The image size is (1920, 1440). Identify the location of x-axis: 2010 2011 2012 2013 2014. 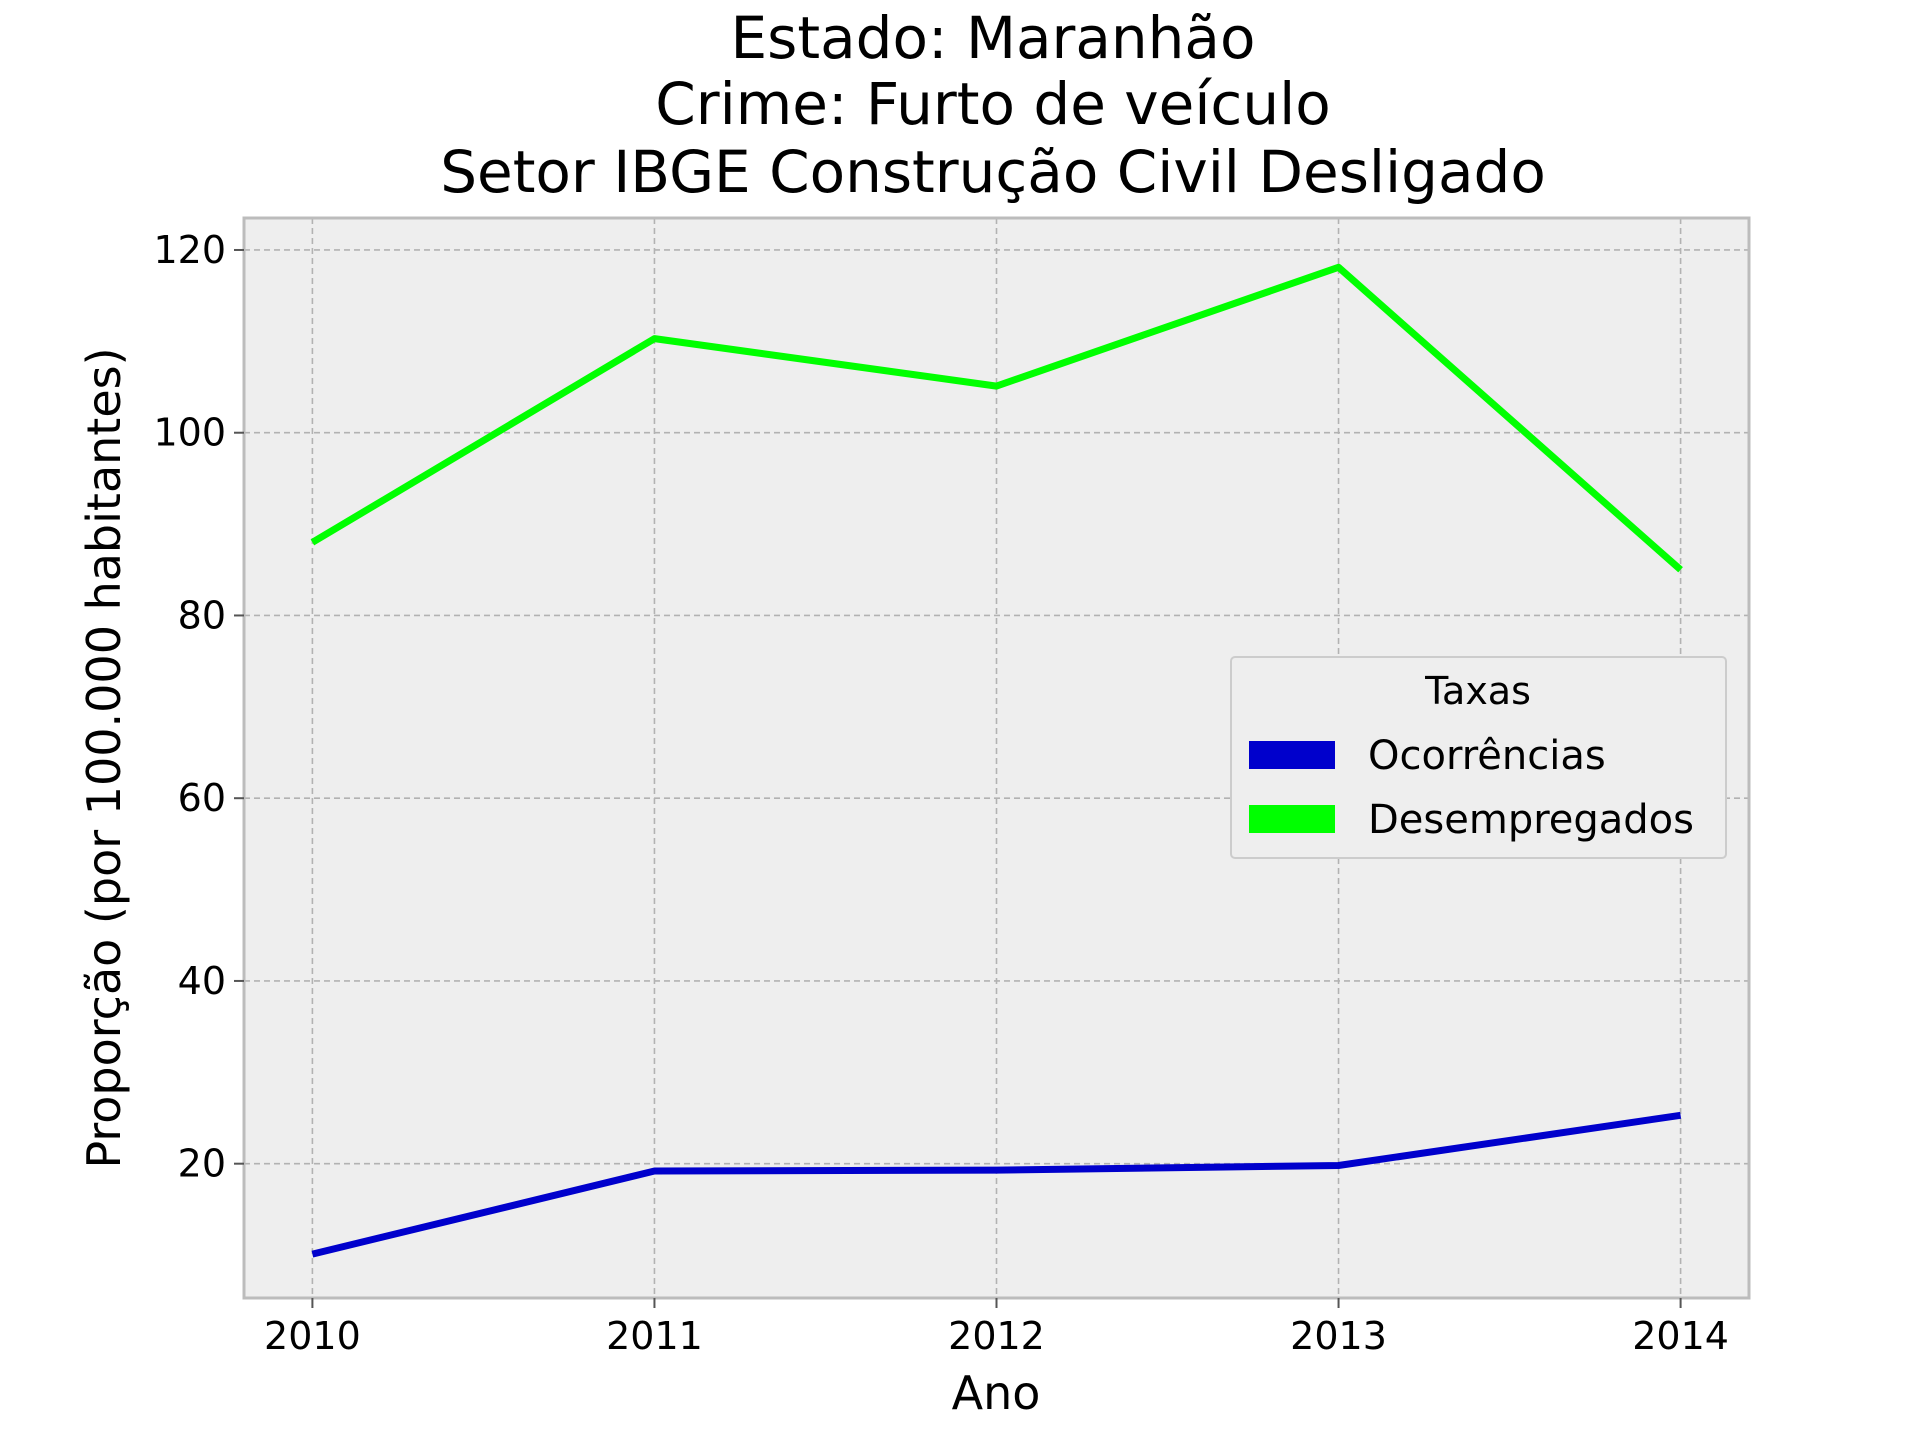
(996, 1328).